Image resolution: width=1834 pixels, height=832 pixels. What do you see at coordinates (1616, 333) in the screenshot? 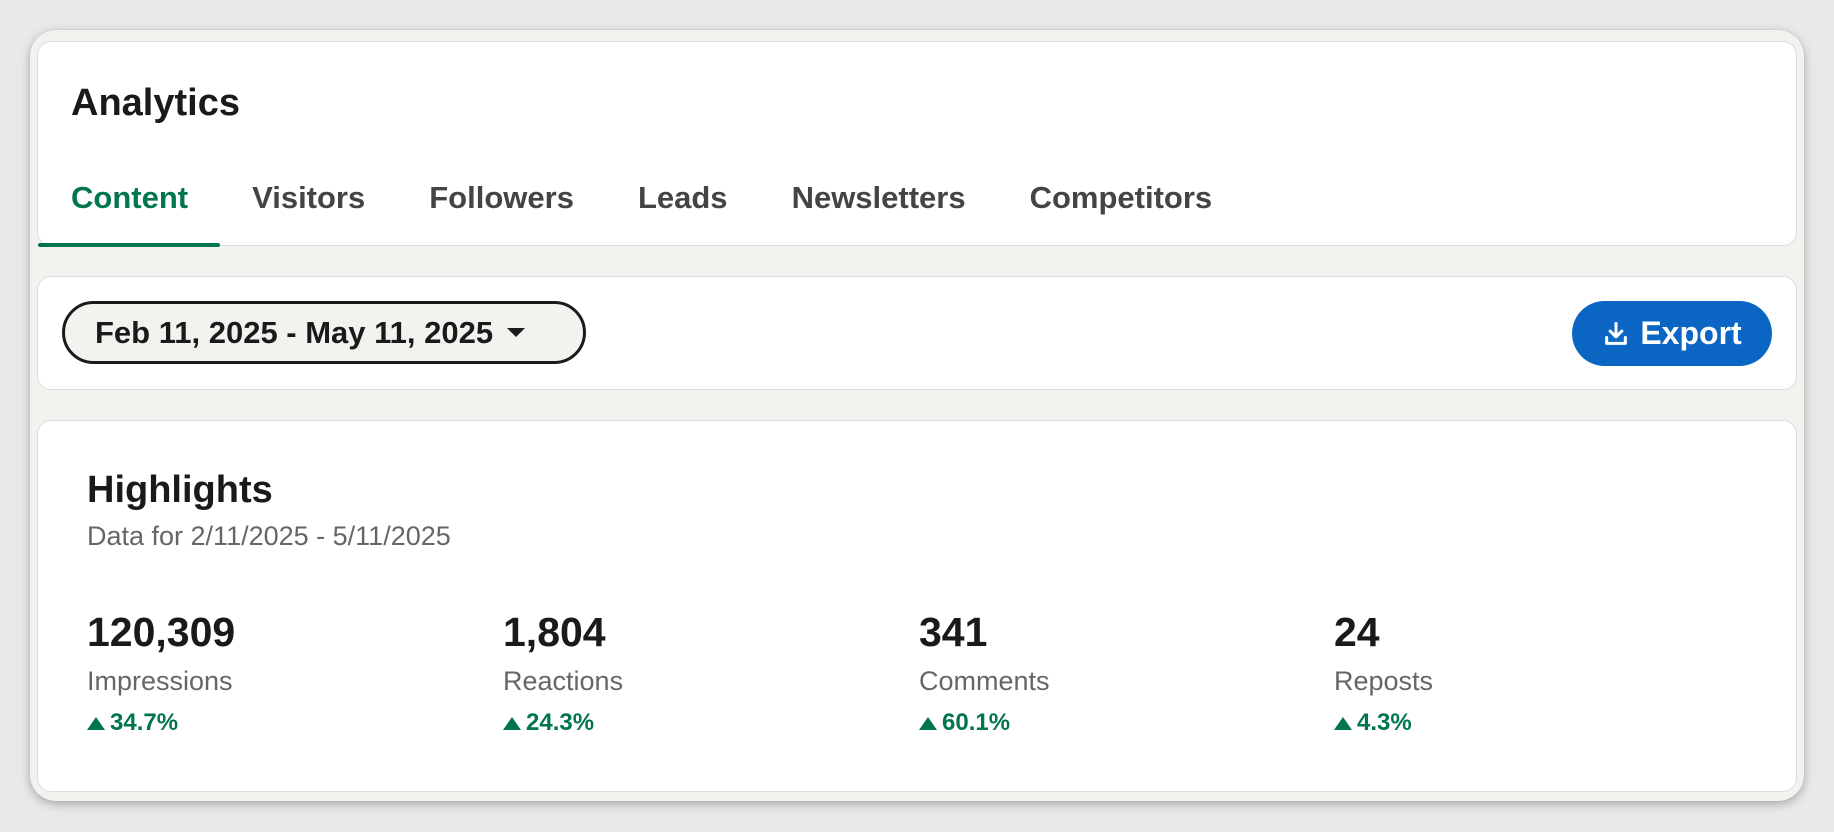
I see `download-icon` at bounding box center [1616, 333].